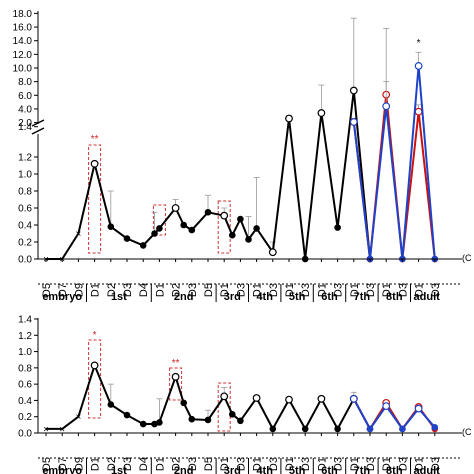 The height and width of the screenshot is (474, 474). What do you see at coordinates (25, 123) in the screenshot?
I see `y-tick-label: 2.0` at bounding box center [25, 123].